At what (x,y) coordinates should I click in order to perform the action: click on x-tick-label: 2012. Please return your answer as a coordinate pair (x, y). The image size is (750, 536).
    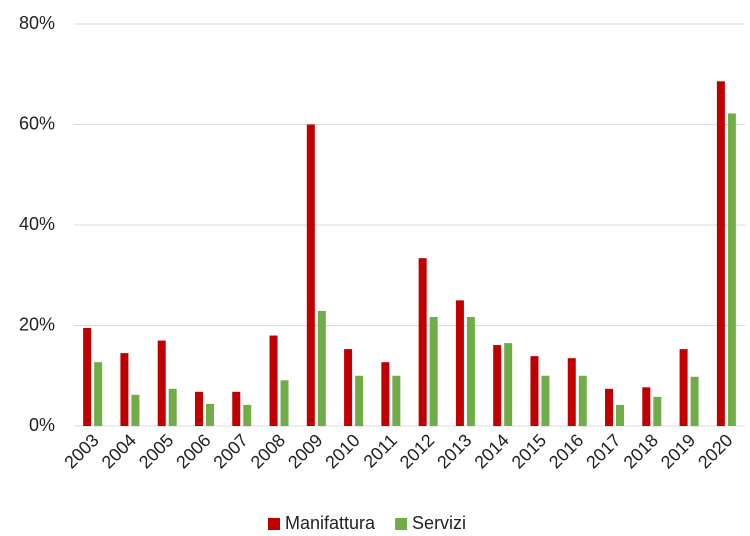
    Looking at the image, I should click on (417, 451).